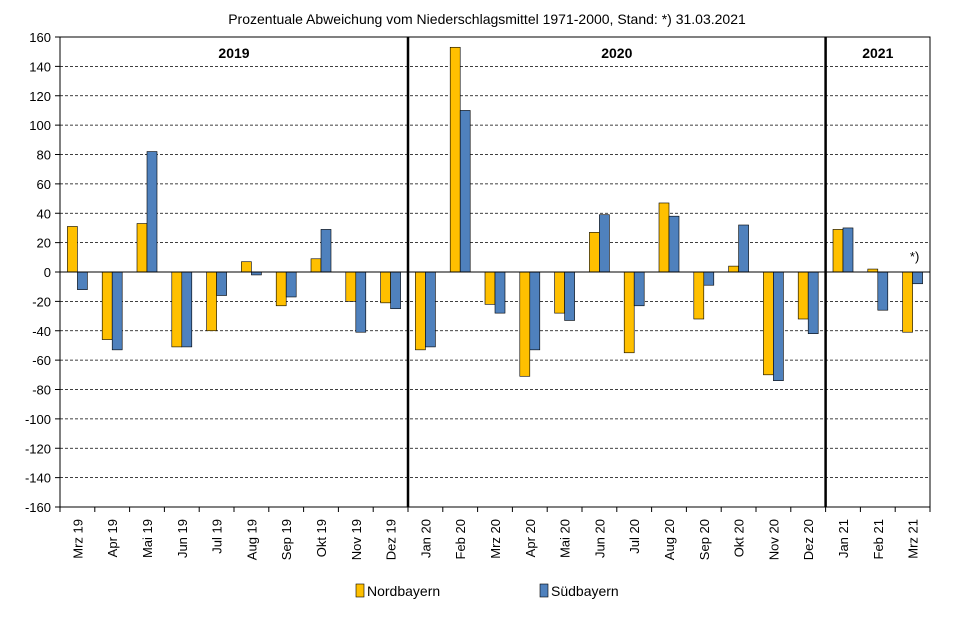 The image size is (974, 631). Describe the element at coordinates (878, 539) in the screenshot. I see `x-tick-label: Feb 21` at that location.